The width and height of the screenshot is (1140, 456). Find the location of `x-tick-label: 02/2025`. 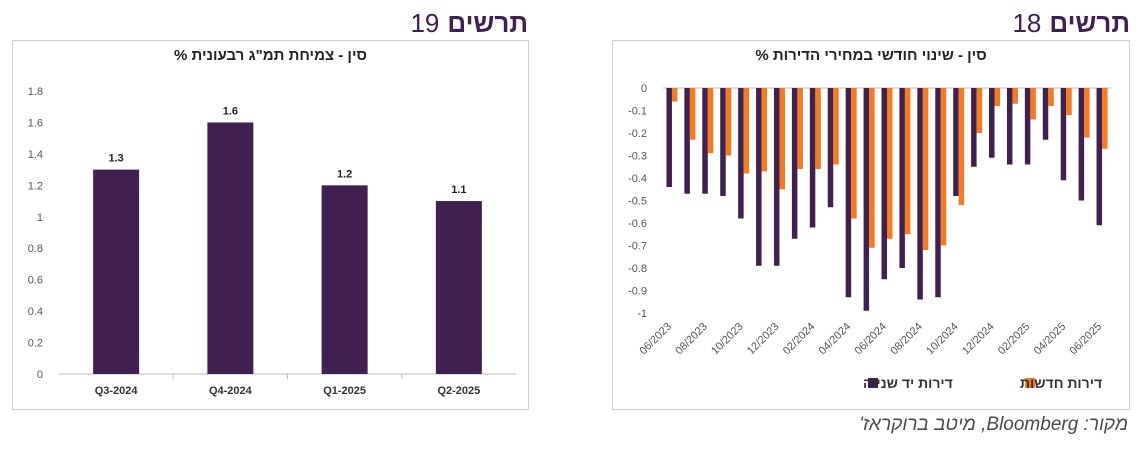

x-tick-label: 02/2025 is located at coordinates (1014, 339).